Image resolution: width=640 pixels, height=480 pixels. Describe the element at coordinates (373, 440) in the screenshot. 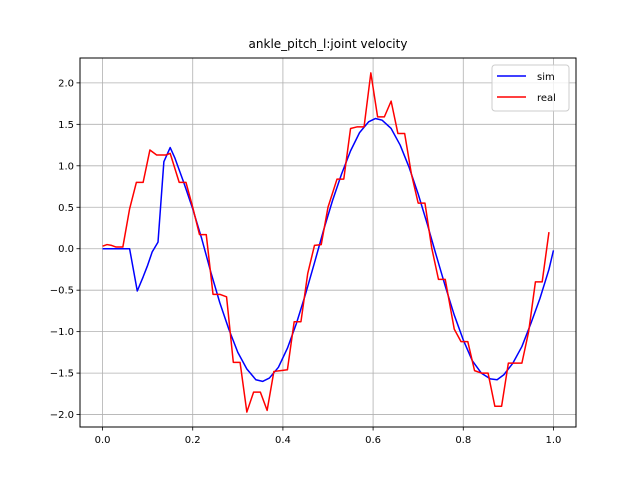

I see `x-tick-label: 0.6` at that location.